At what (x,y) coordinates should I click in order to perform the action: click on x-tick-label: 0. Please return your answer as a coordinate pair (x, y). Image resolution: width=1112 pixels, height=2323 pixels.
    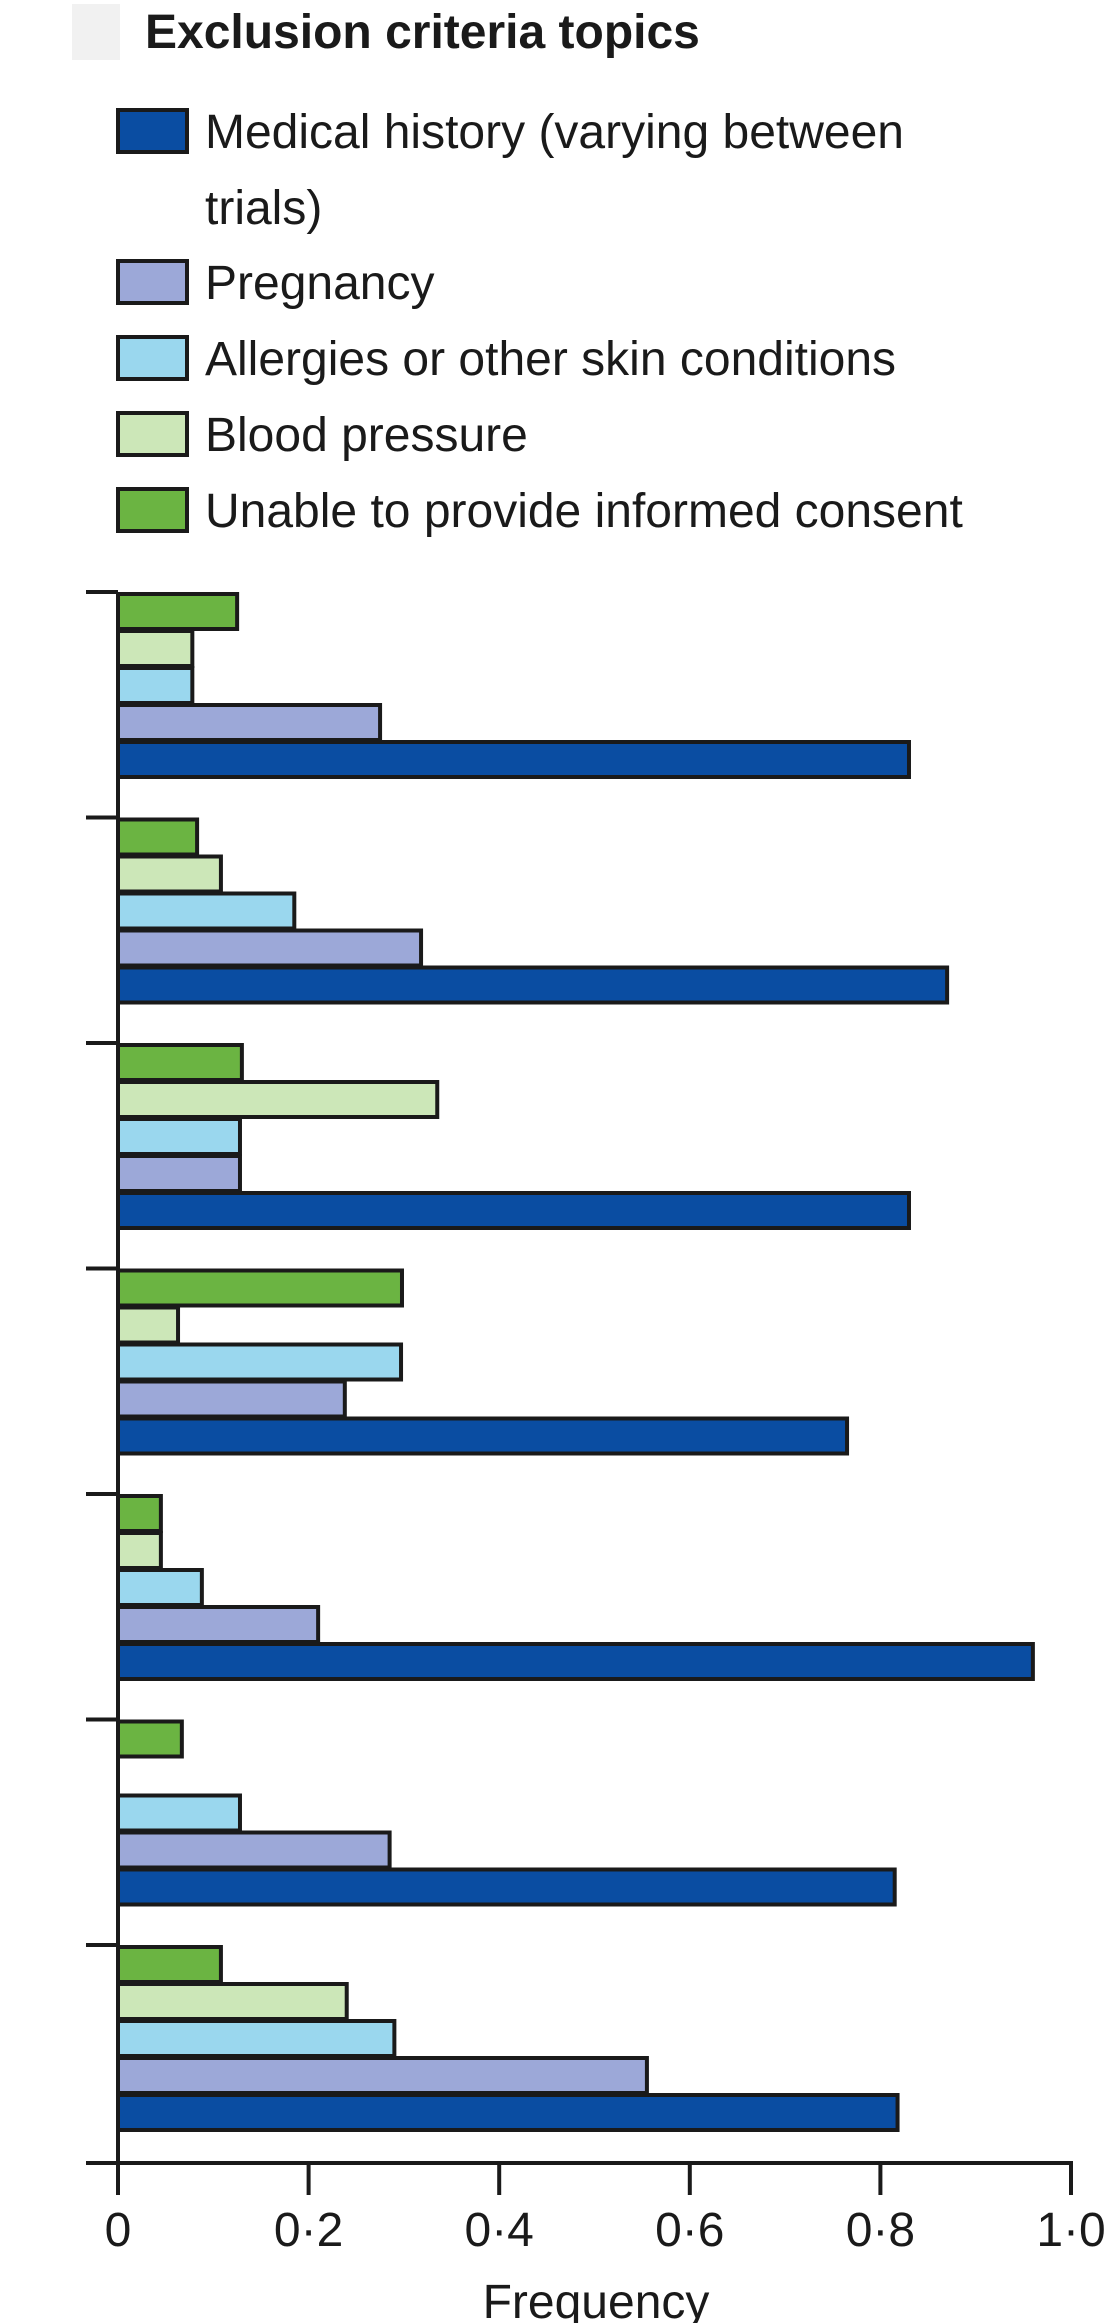
    Looking at the image, I should click on (118, 2230).